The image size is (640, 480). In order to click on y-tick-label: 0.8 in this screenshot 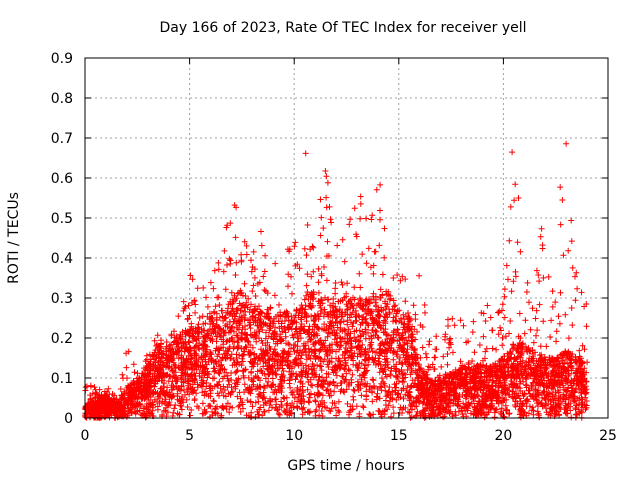, I will do `click(62, 99)`.